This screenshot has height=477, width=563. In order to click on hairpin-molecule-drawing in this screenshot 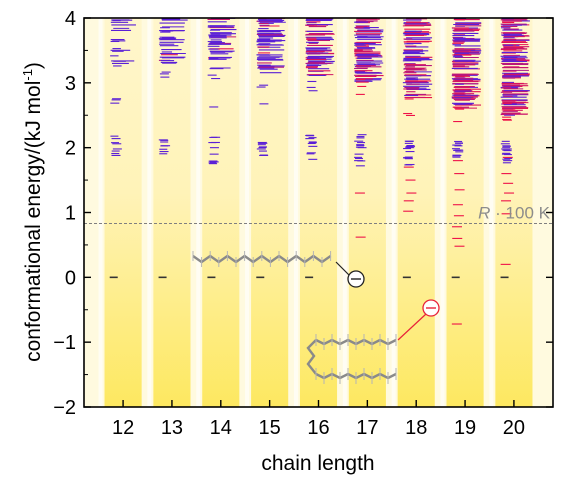, I will do `click(351, 359)`.